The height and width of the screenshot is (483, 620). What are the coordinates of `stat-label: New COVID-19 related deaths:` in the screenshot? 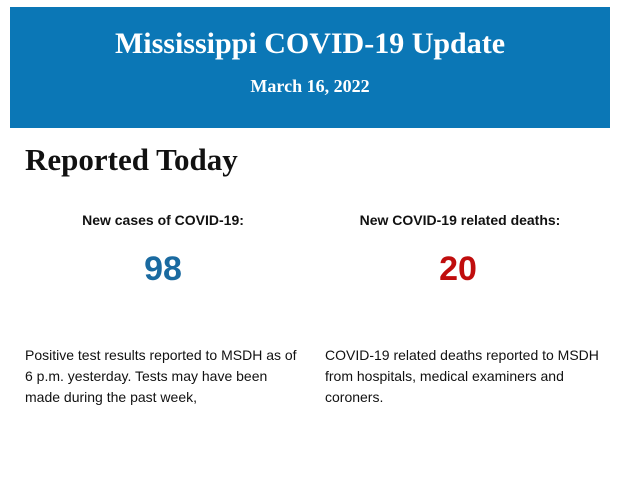 It's located at (460, 220).